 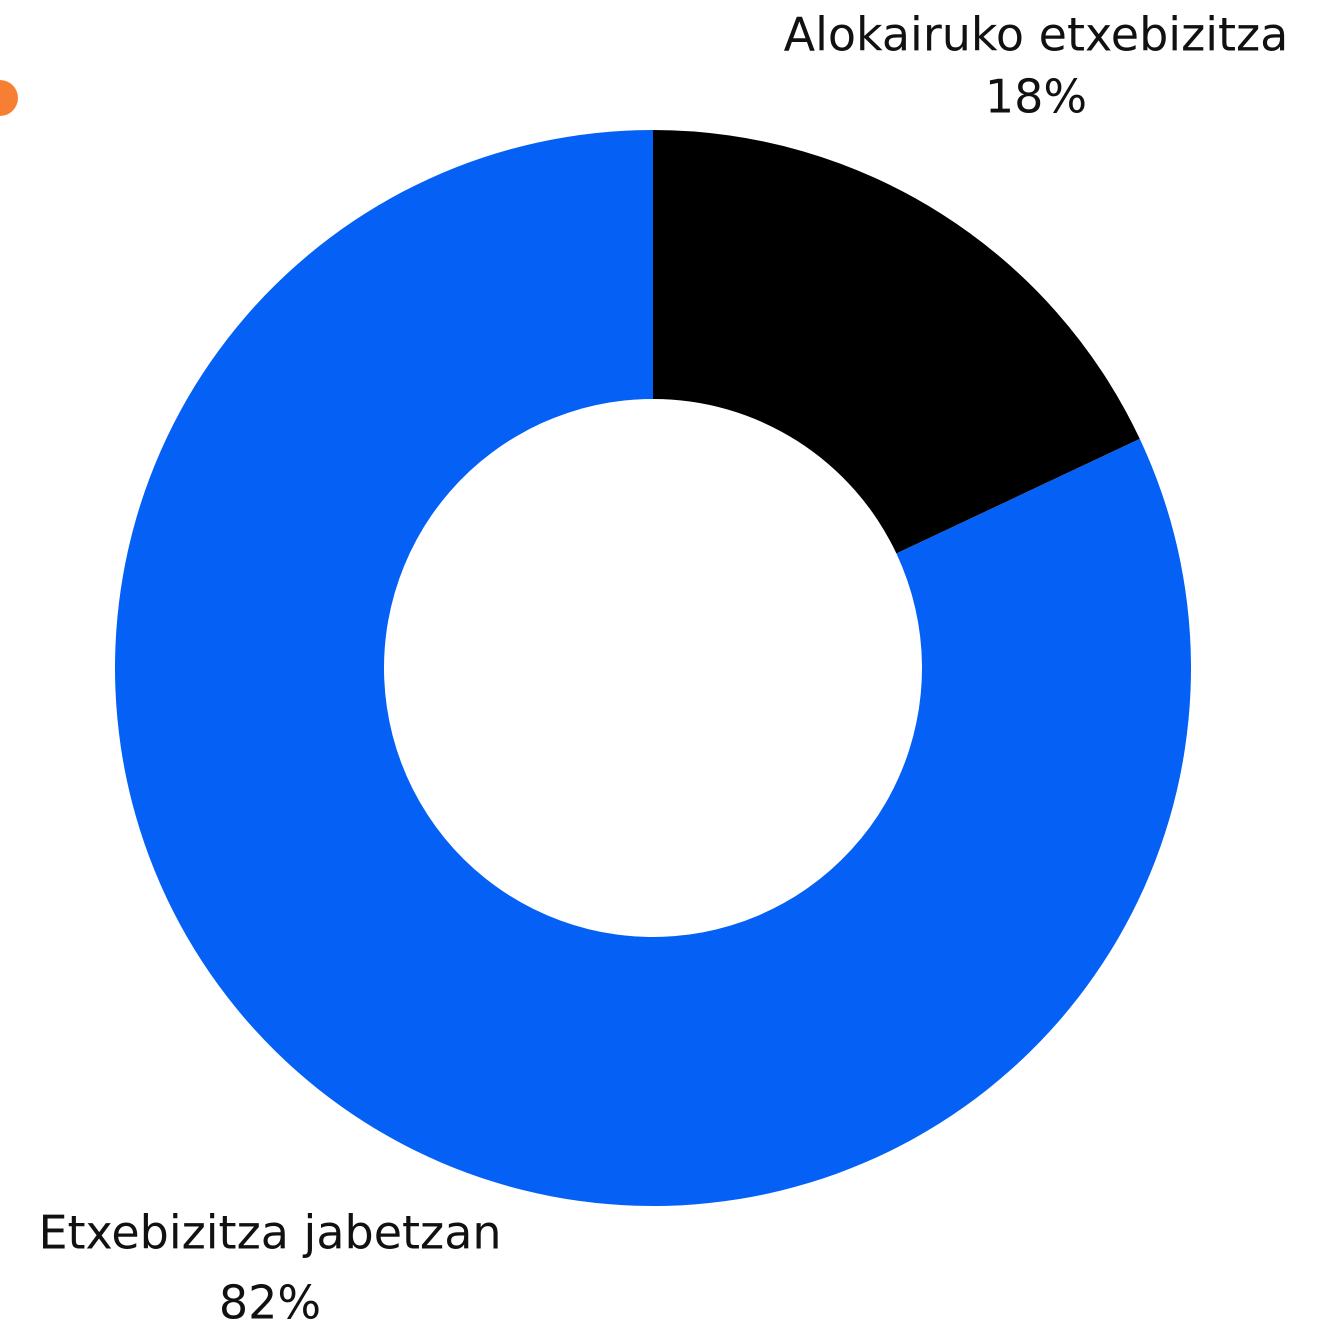 What do you see at coordinates (1036, 35) in the screenshot?
I see `slice-label: Alokairuko etxebizitza` at bounding box center [1036, 35].